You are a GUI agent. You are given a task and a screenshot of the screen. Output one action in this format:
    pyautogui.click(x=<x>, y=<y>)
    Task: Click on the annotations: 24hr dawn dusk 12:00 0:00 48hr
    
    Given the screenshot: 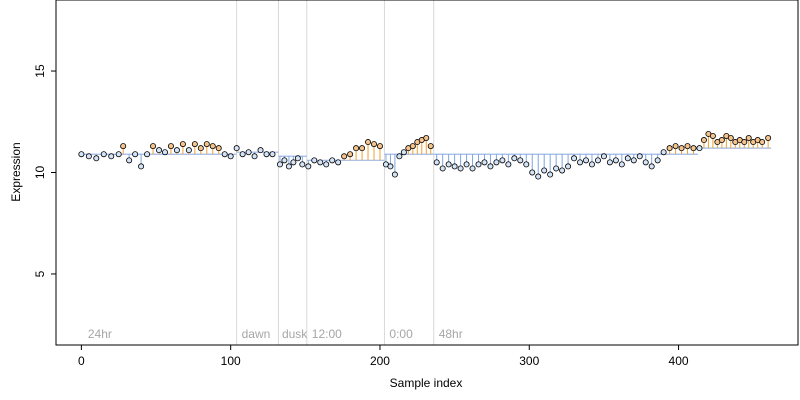 What is the action you would take?
    pyautogui.click(x=275, y=334)
    